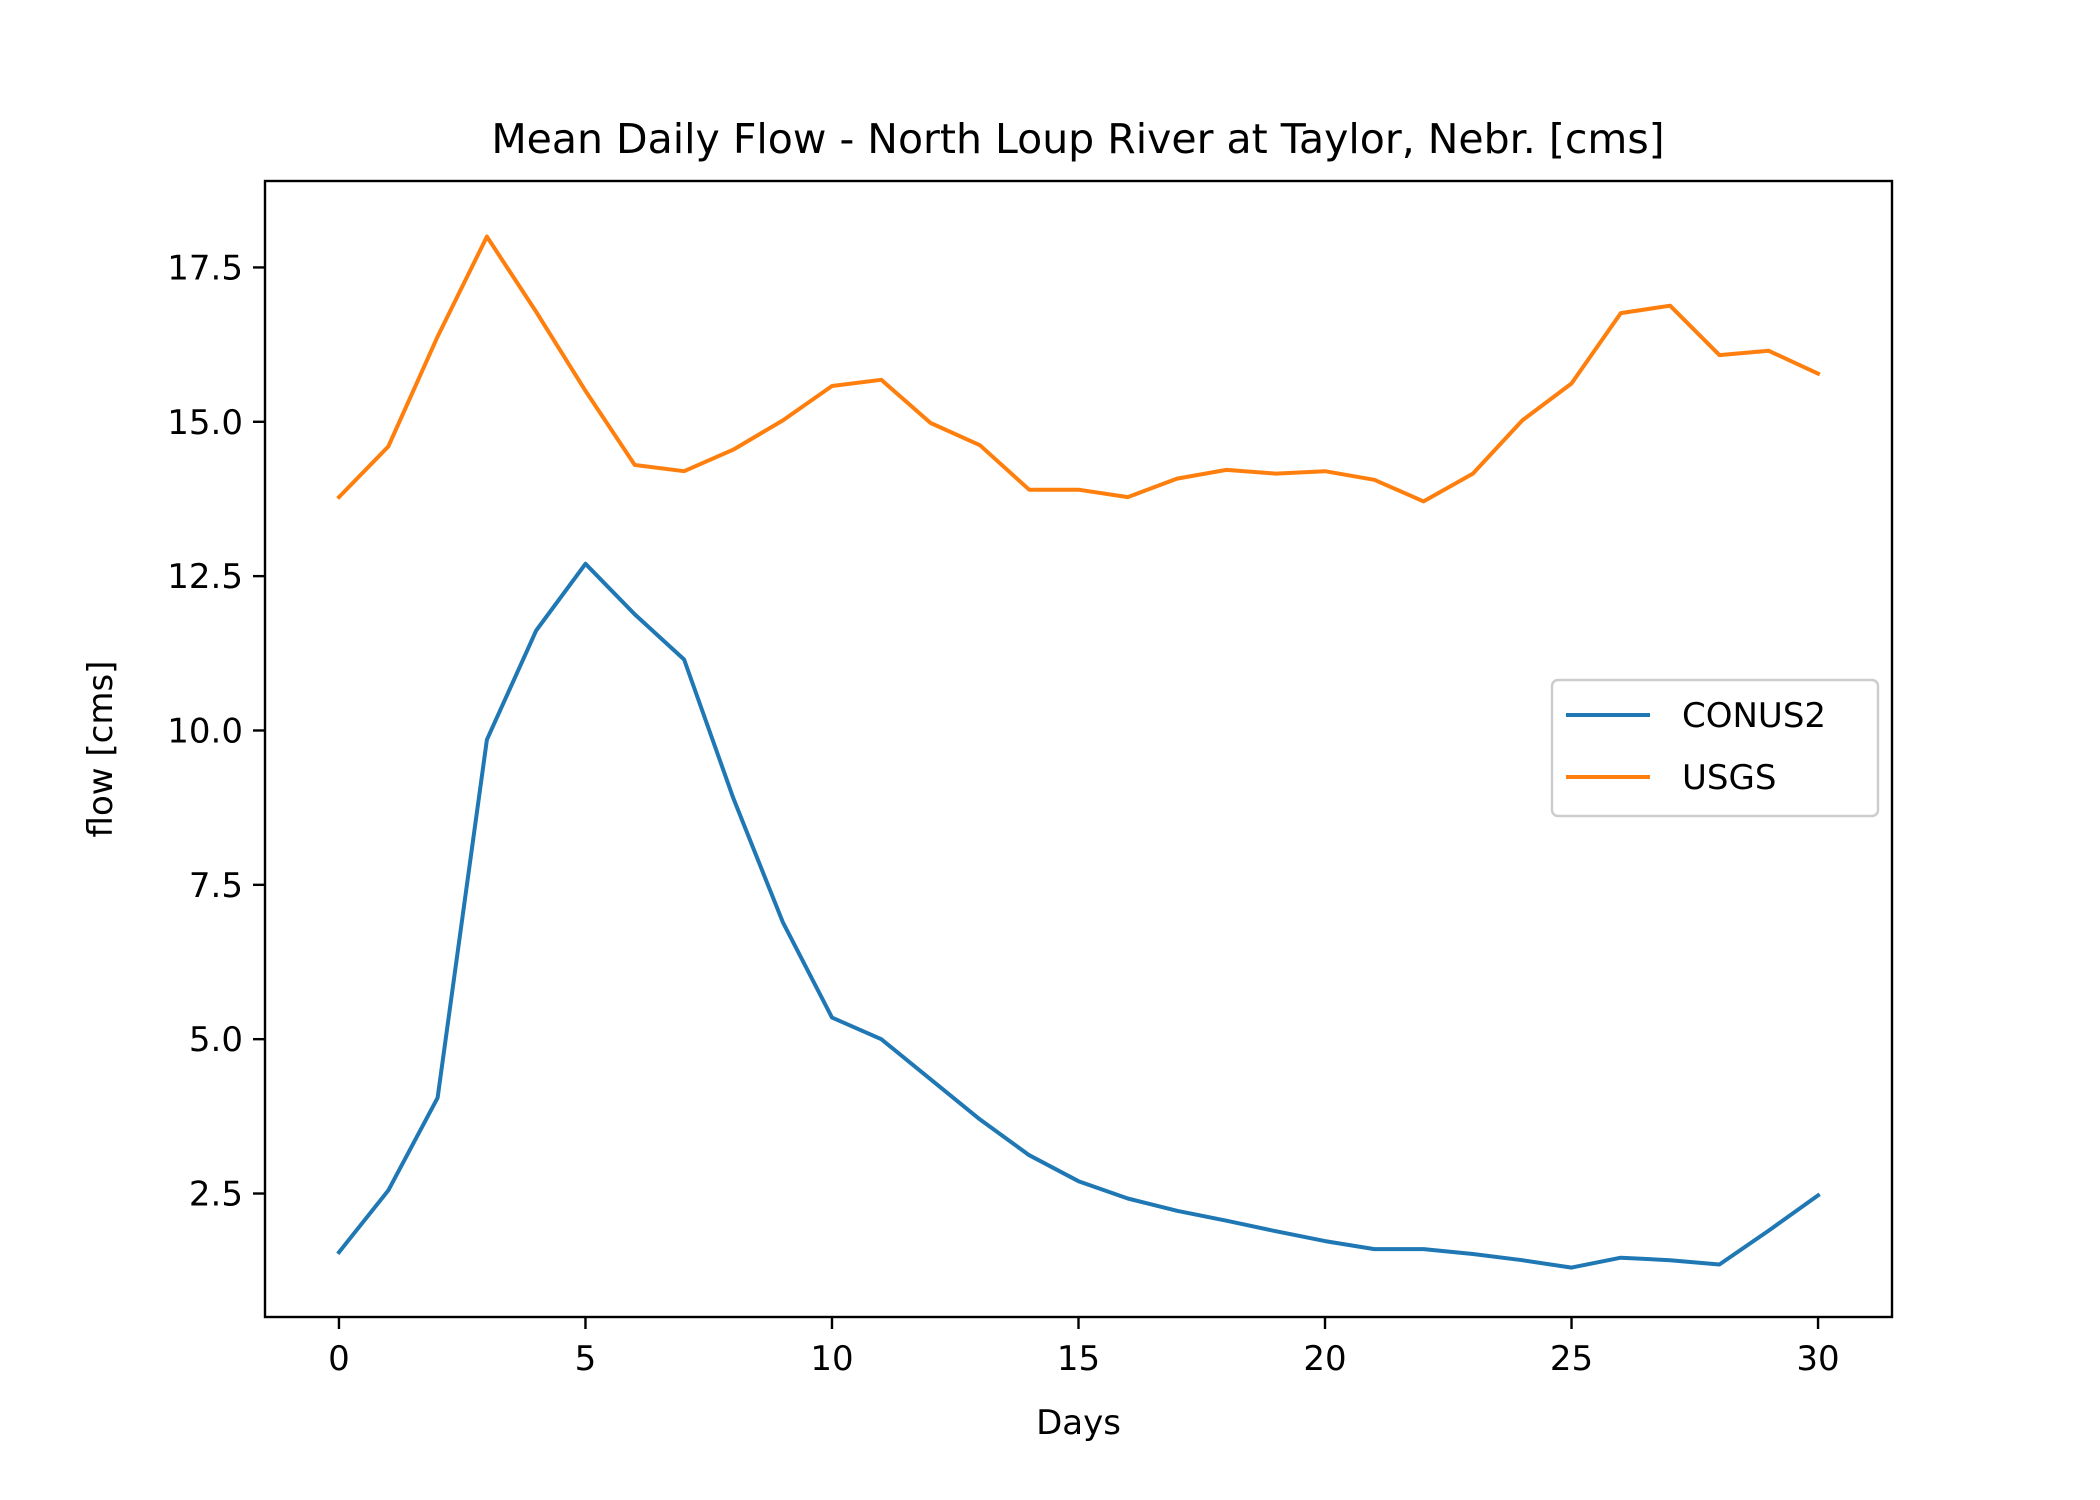 This screenshot has height=1500, width=2100. I want to click on x-axis-ticks: 0 5 10 15 20 25 30, so click(1084, 1348).